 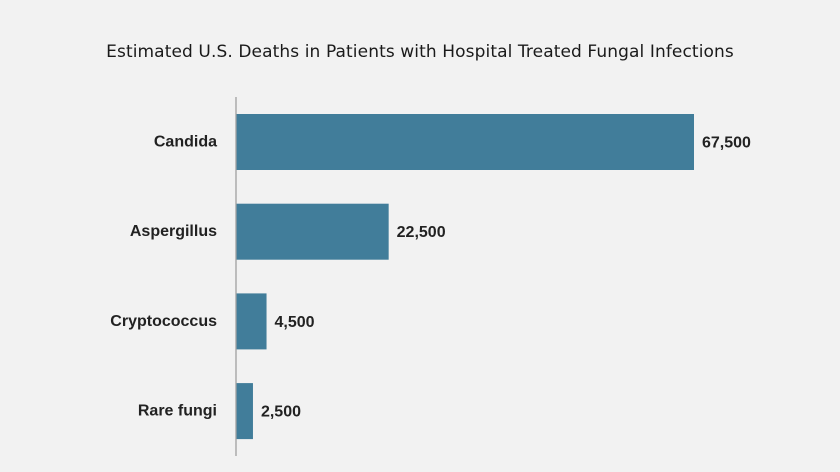 What do you see at coordinates (177, 411) in the screenshot?
I see `category-label-rare-fungi: Rare fungi` at bounding box center [177, 411].